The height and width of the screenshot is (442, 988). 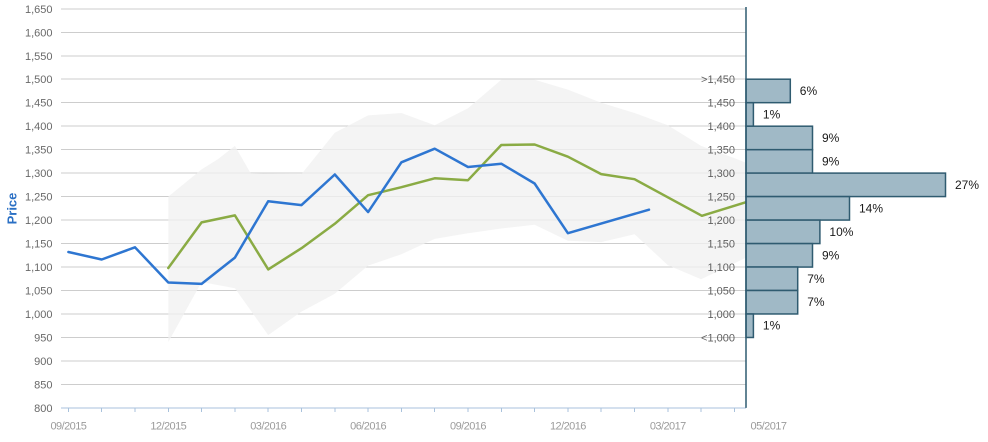 What do you see at coordinates (43, 385) in the screenshot?
I see `svg-text: 850` at bounding box center [43, 385].